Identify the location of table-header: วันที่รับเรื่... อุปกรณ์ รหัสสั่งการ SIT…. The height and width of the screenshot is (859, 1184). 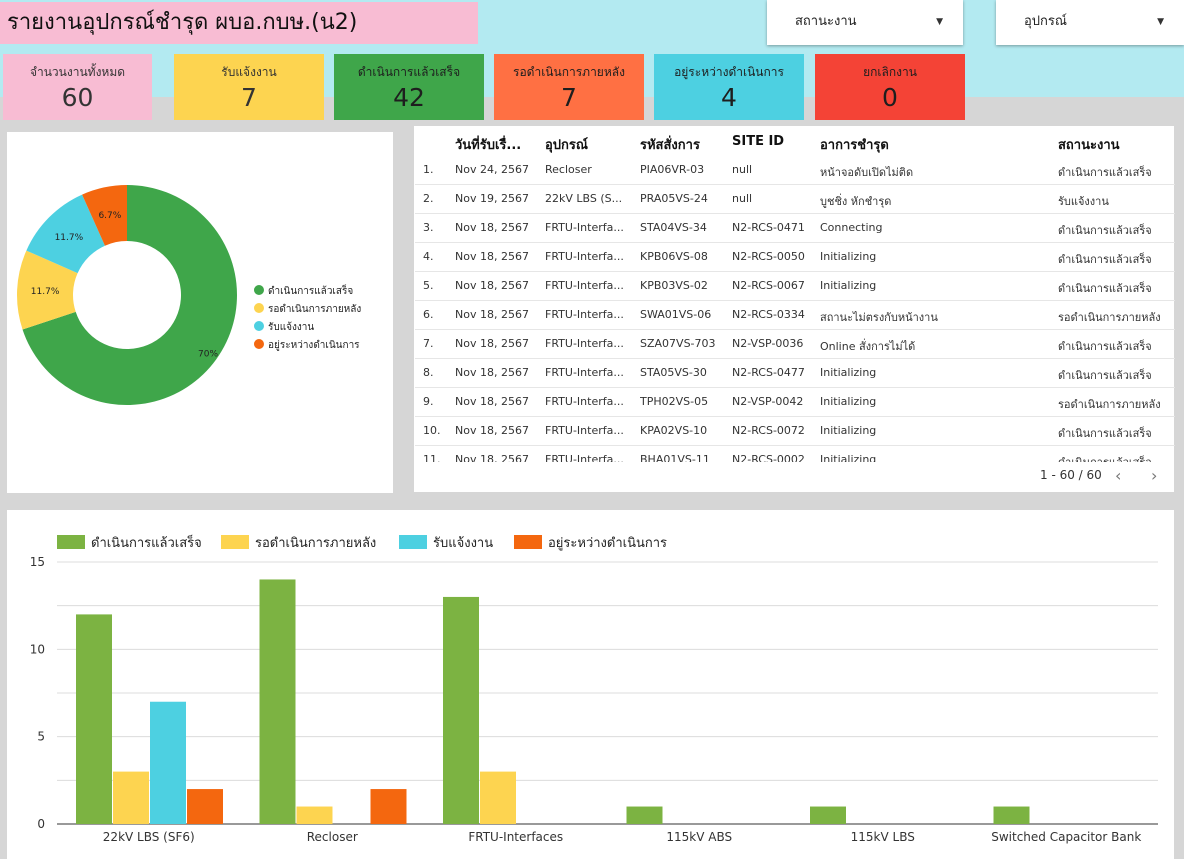
(795, 144).